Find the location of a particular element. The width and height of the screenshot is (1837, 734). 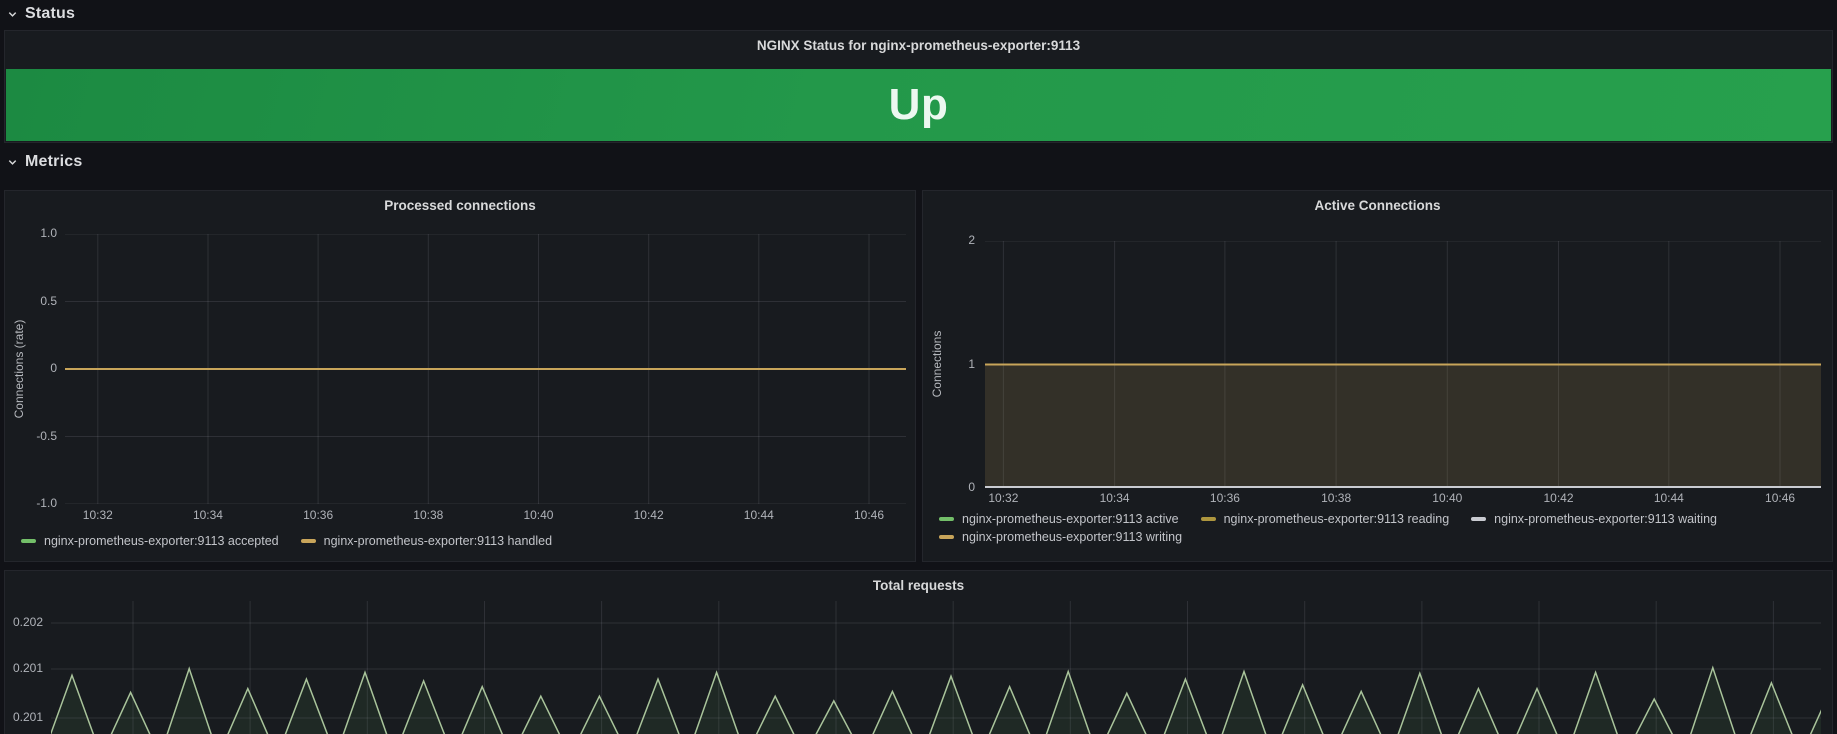

legend-label: nginx-prometheus-exporter:9113 active is located at coordinates (1070, 519).